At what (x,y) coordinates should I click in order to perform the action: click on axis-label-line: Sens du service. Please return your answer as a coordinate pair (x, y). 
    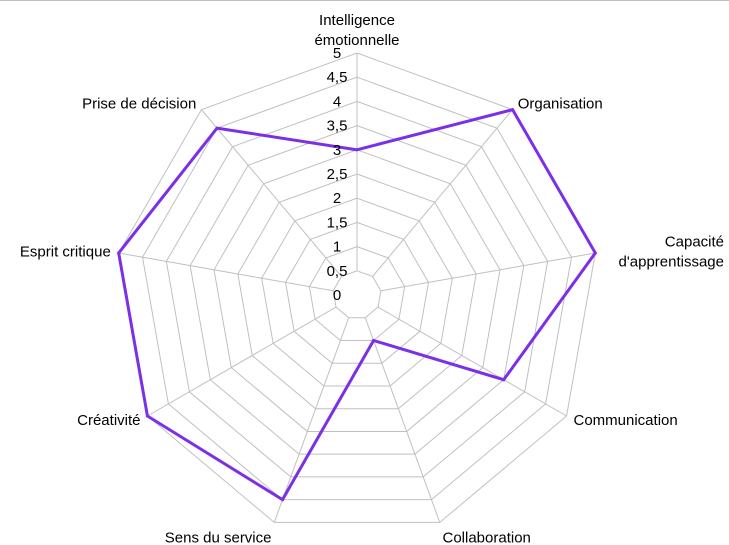
    Looking at the image, I should click on (218, 537).